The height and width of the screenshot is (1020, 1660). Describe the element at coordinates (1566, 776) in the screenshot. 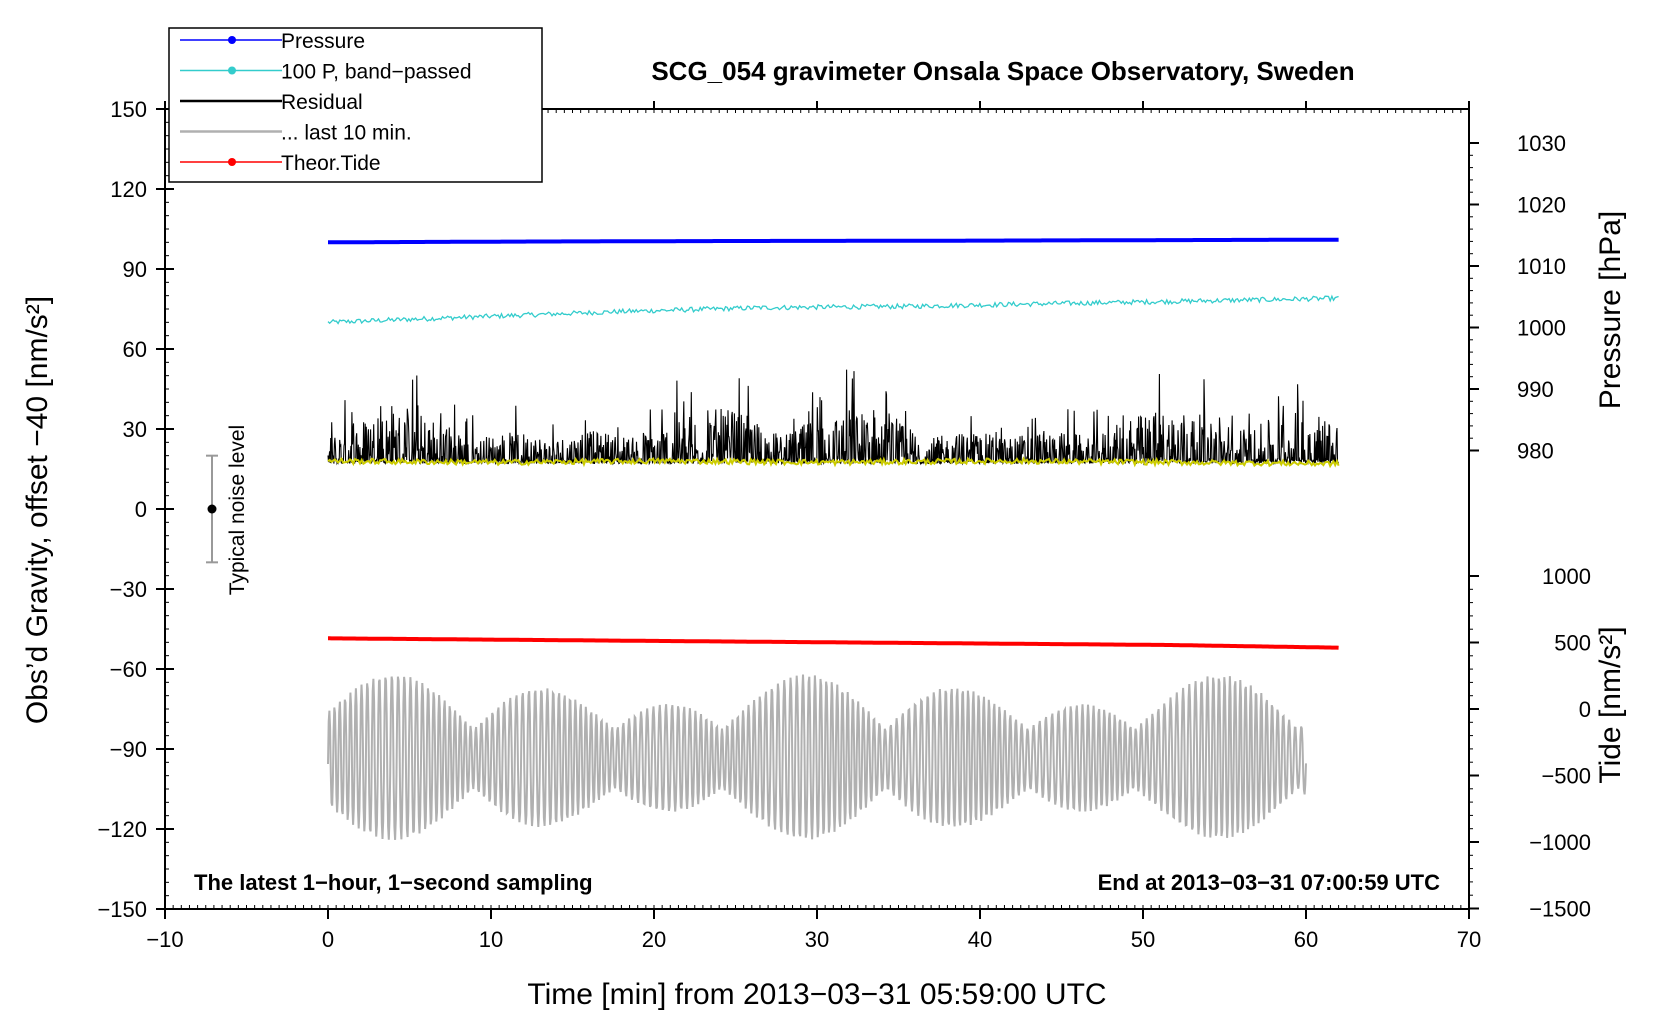

I see `tide-tick-label: −500` at that location.